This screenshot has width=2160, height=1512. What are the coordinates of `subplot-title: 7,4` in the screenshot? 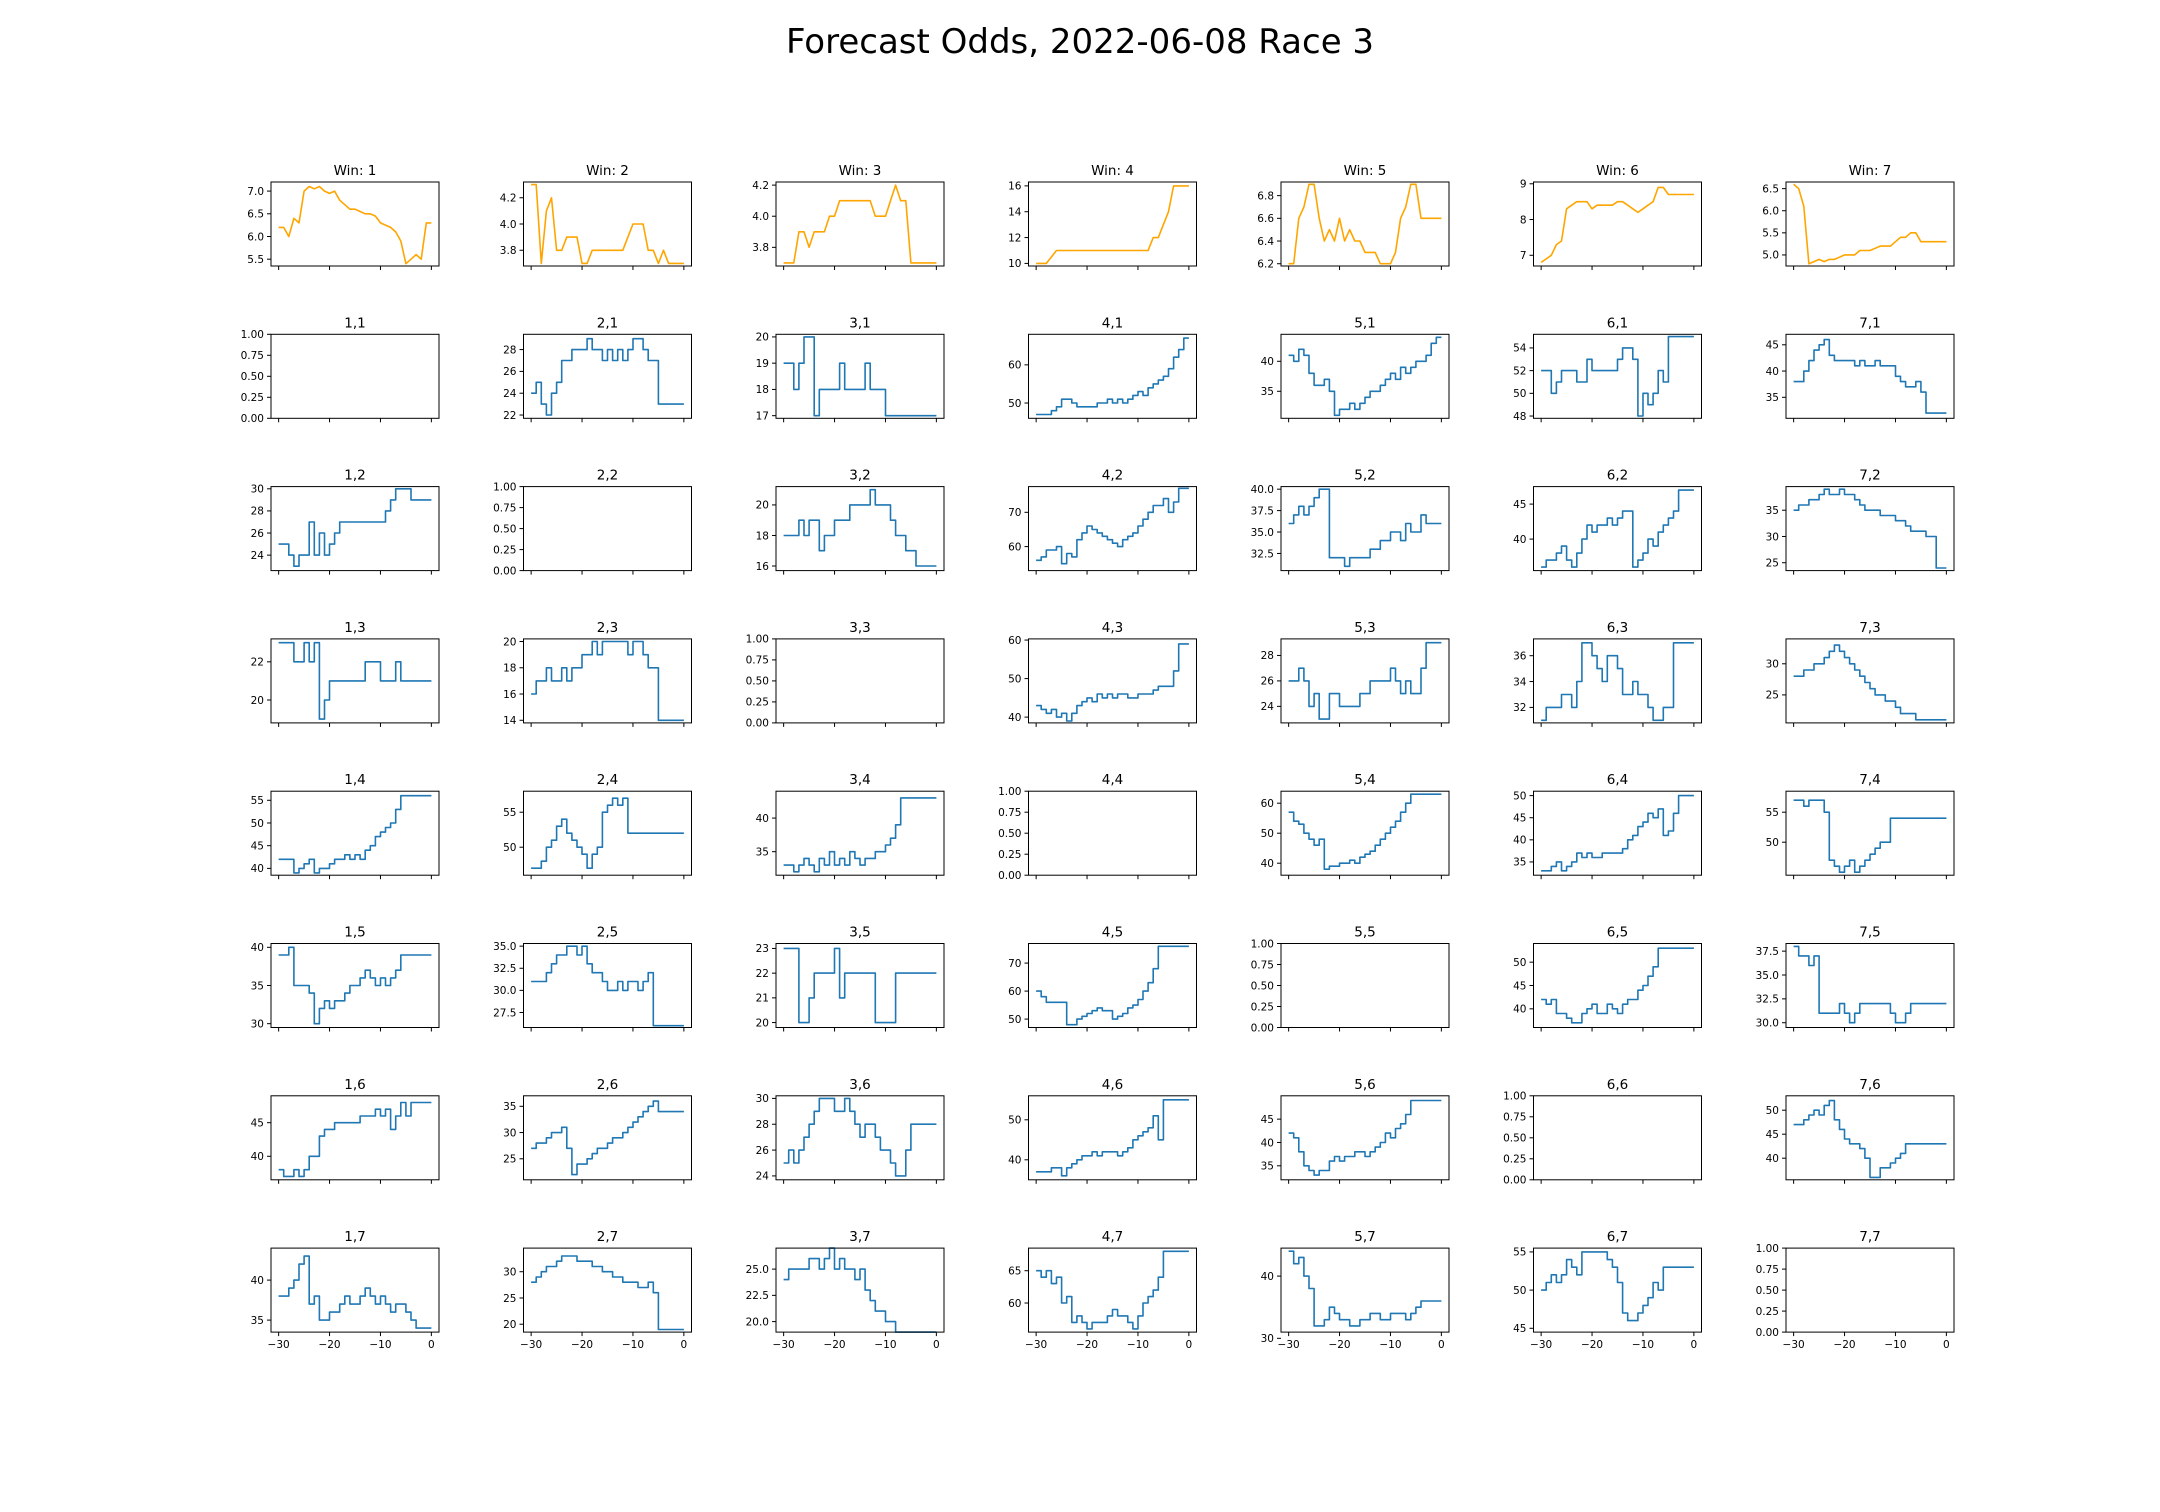 It's located at (1869, 780).